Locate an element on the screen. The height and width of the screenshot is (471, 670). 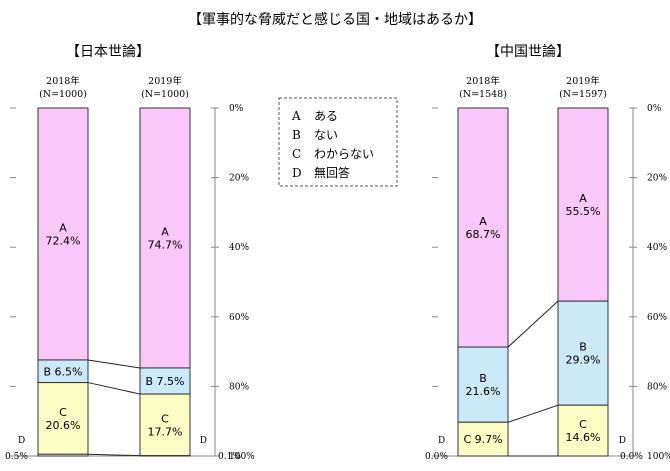
segment-label: 14.6% is located at coordinates (583, 437).